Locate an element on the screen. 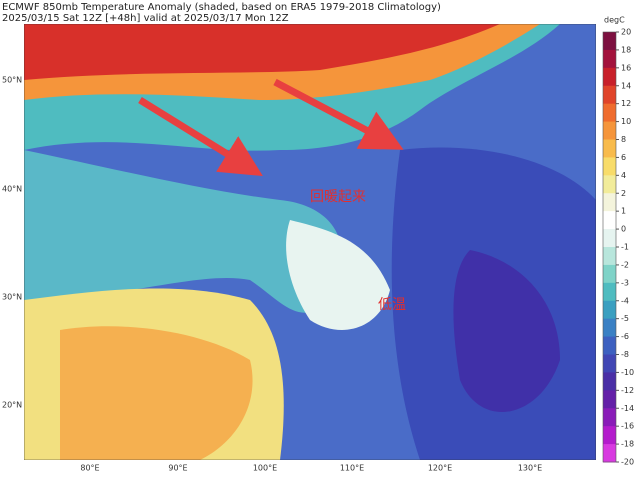 The image size is (640, 478). field-orange is located at coordinates (156, 393).